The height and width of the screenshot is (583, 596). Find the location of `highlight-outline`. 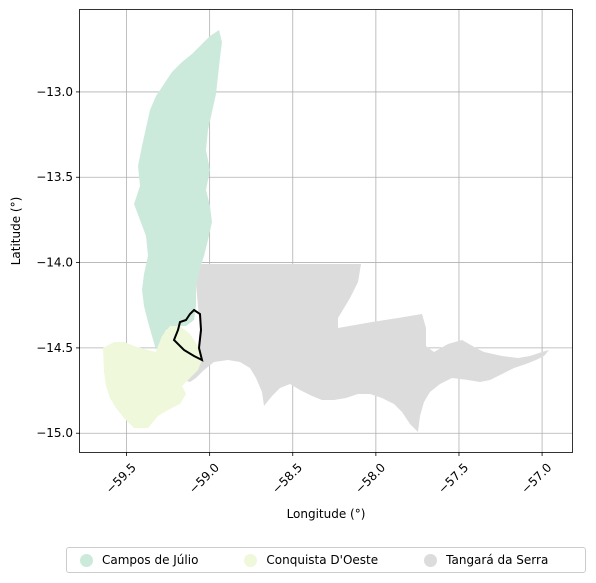

highlight-outline is located at coordinates (188, 335).